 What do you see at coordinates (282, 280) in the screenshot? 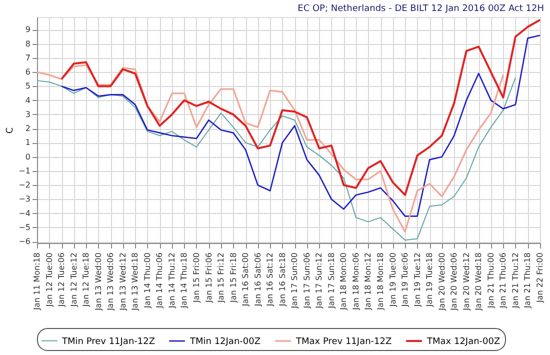
I see `x-tick-label: Jan 16 Sat:18` at bounding box center [282, 280].